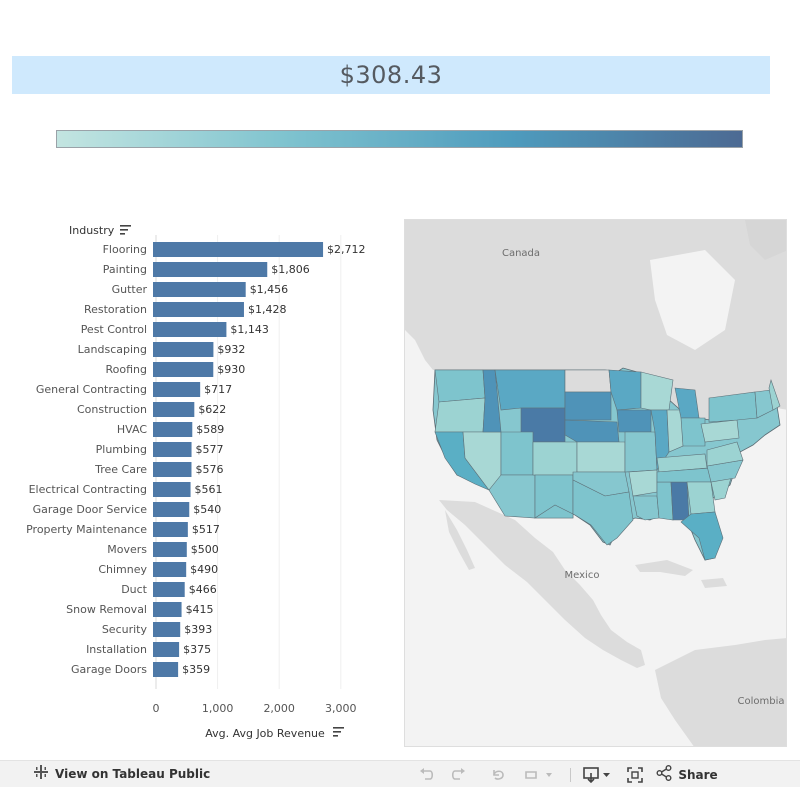  Describe the element at coordinates (702, 536) in the screenshot. I see `state-florida` at that location.